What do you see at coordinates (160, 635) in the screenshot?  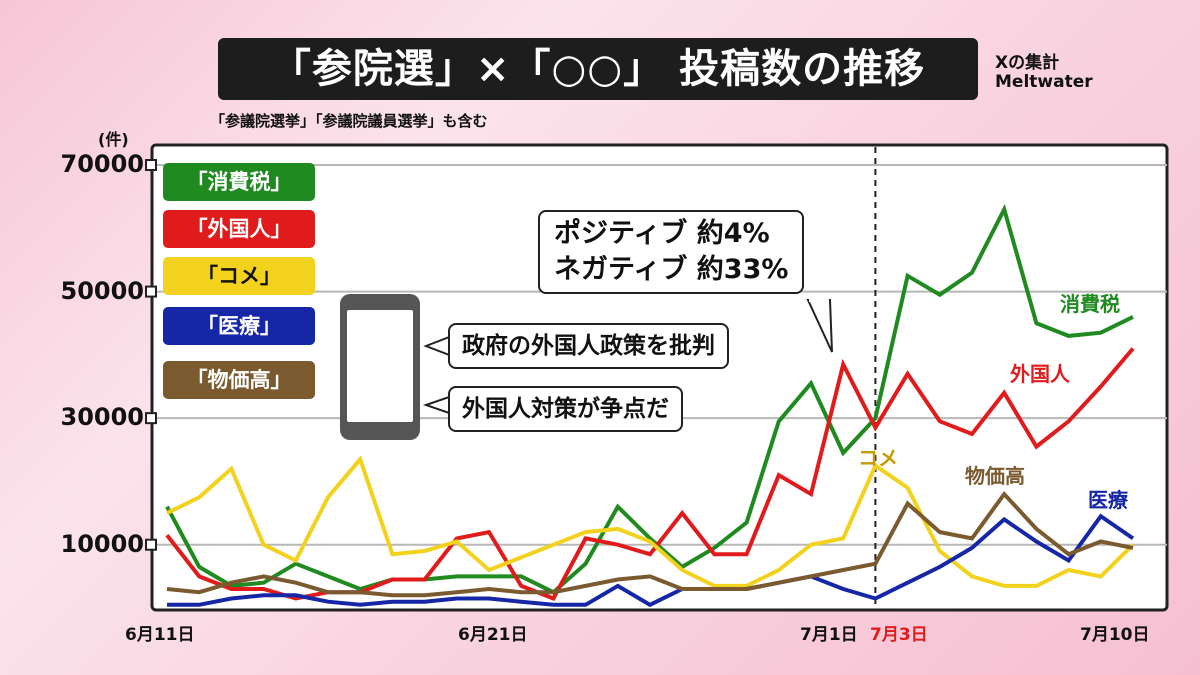 I see `x-tick-jun11: 6月11日` at bounding box center [160, 635].